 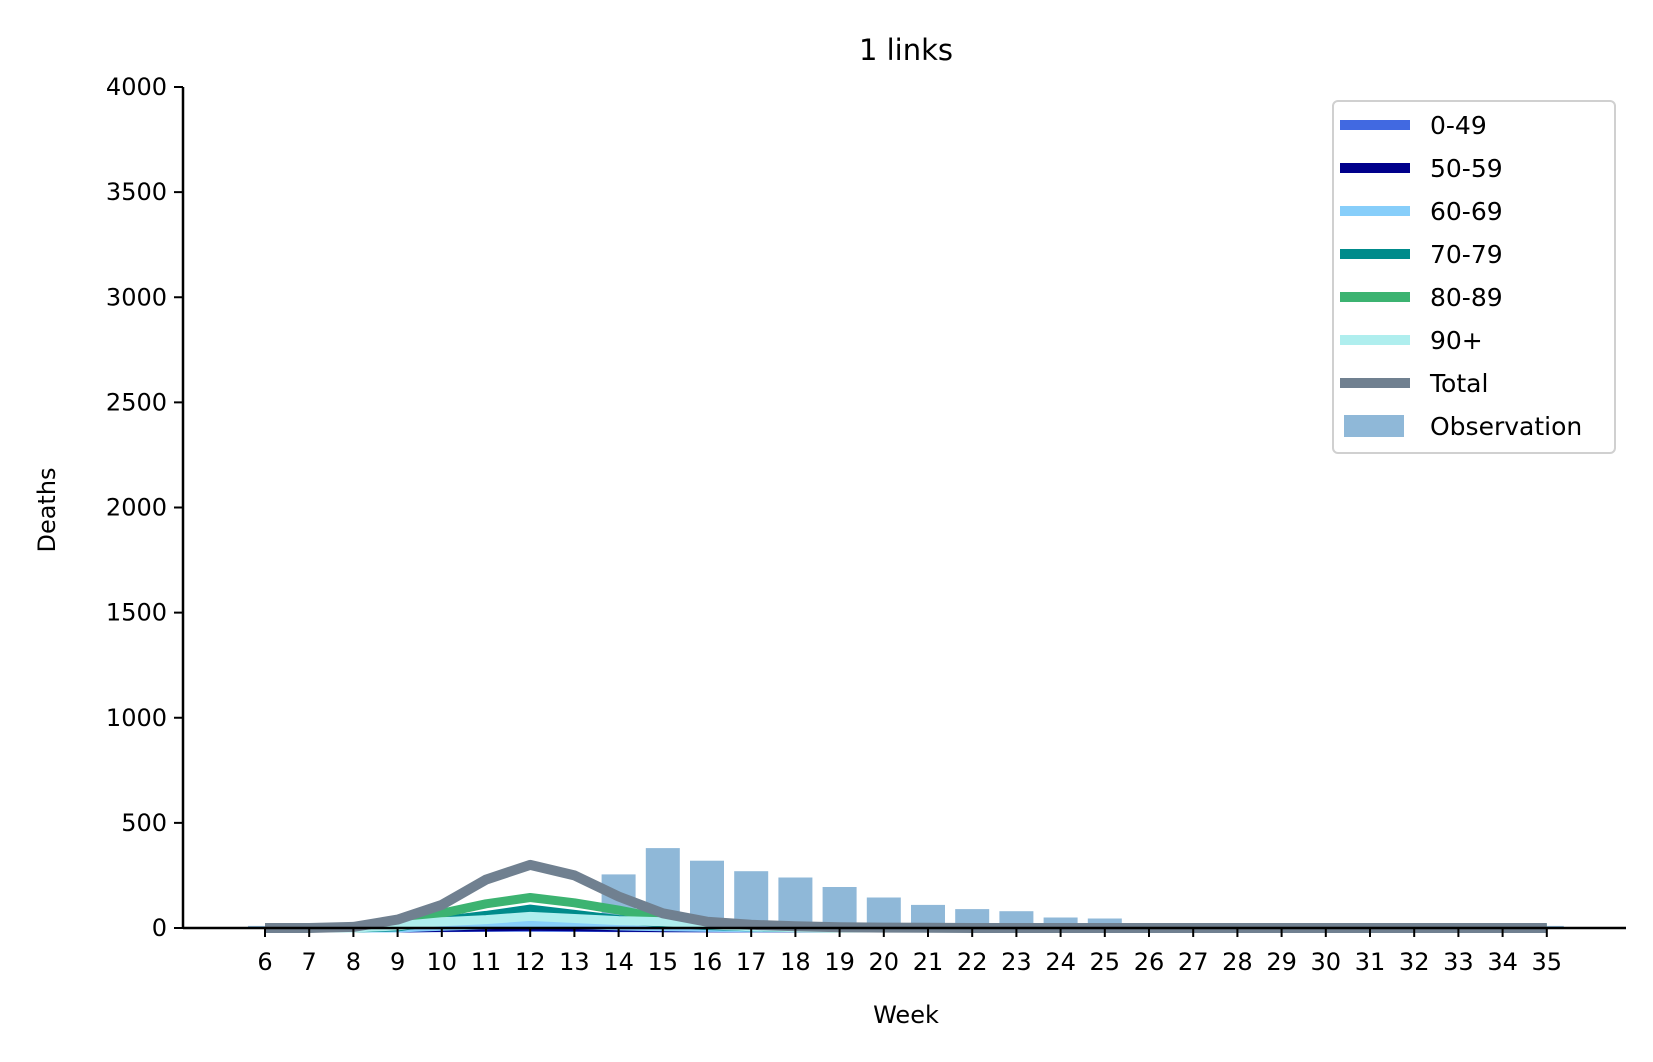 I want to click on x-tick-label: 25, so click(x=1105, y=962).